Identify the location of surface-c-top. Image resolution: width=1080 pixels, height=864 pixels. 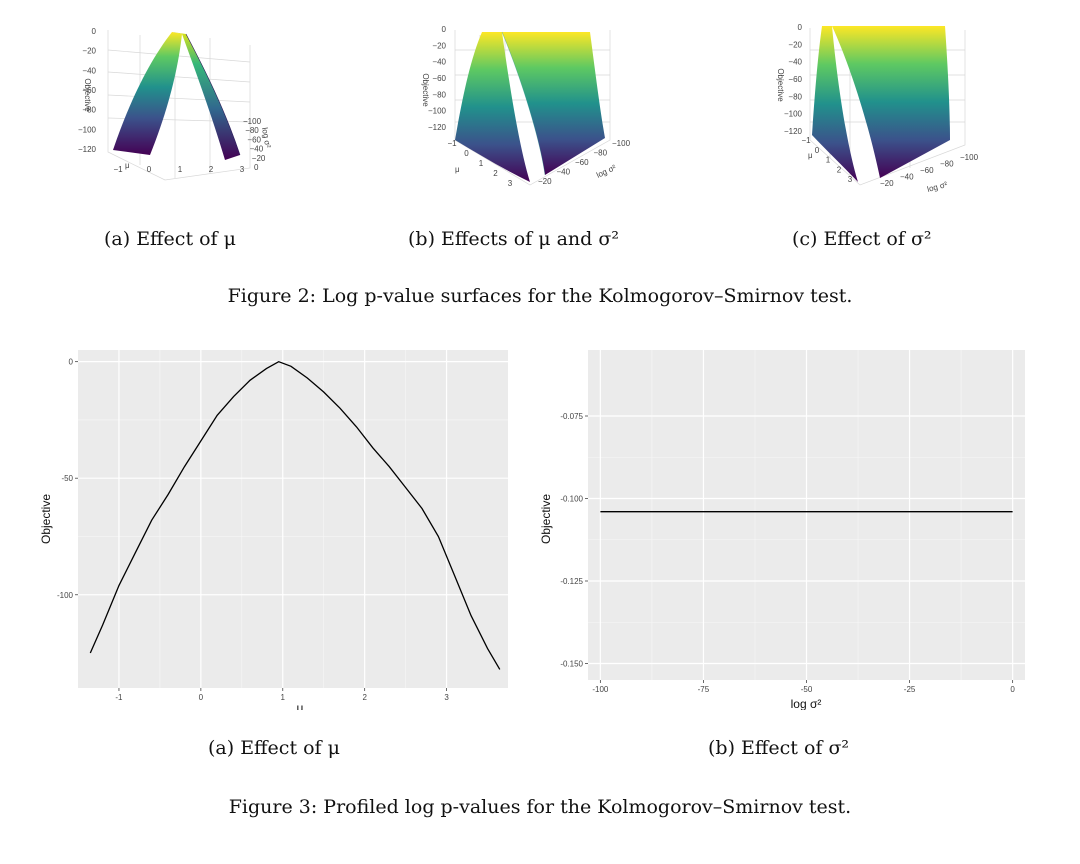
(886, 102).